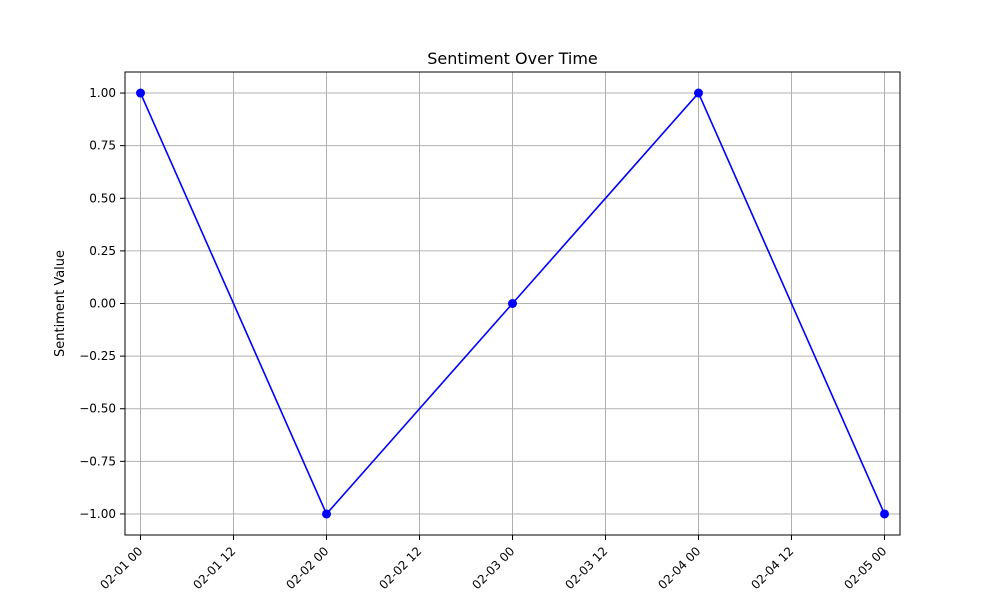  Describe the element at coordinates (586, 568) in the screenshot. I see `x-tick-label: 02-03 12` at that location.